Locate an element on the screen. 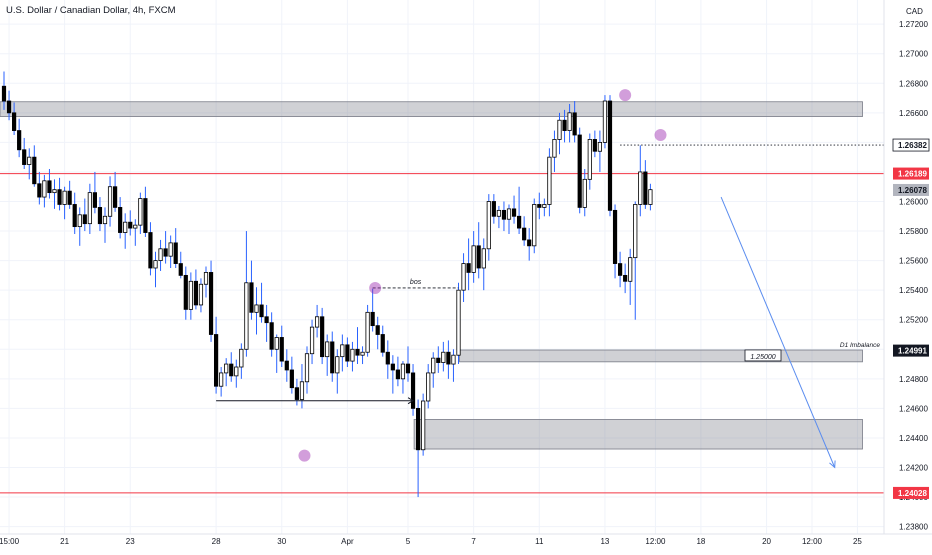  x-tick-label: 30 is located at coordinates (281, 541).